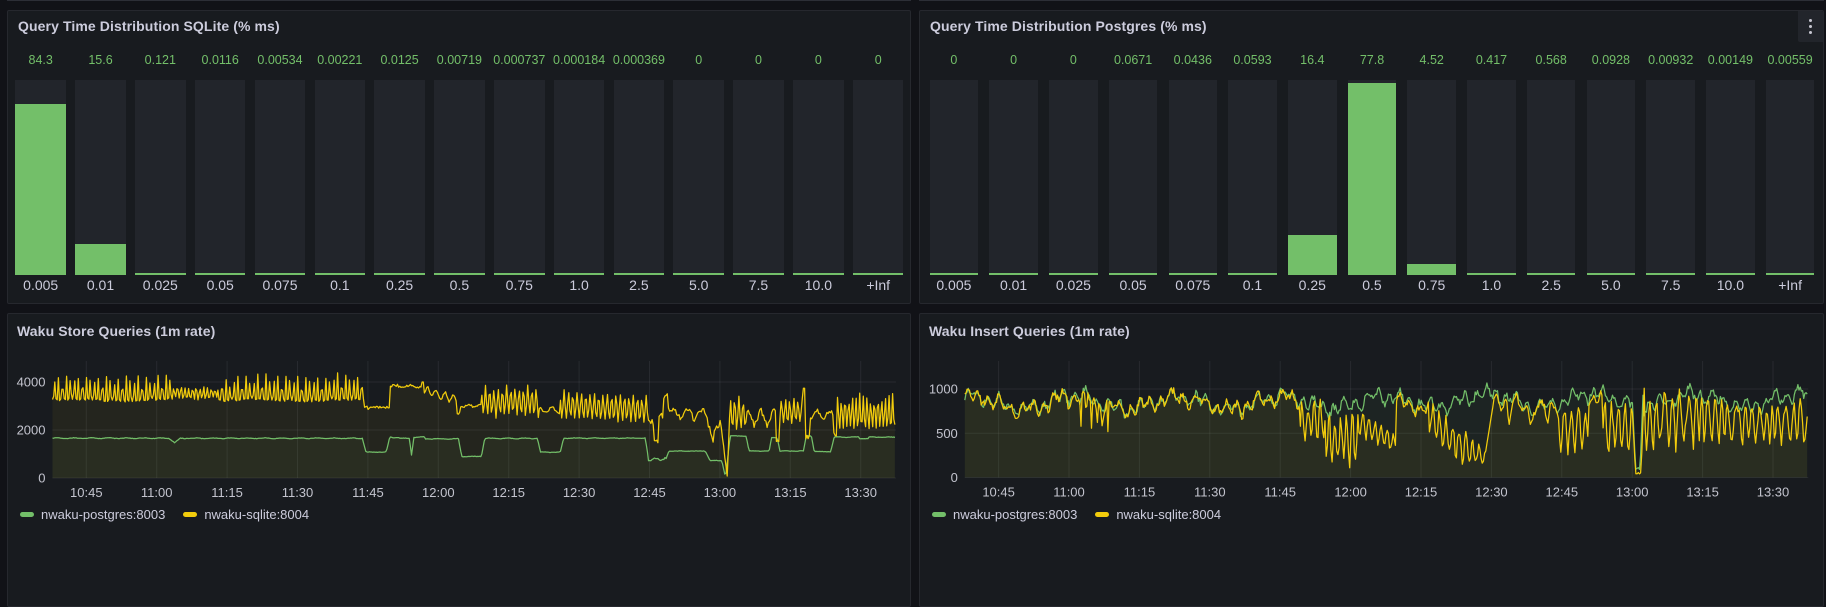 The height and width of the screenshot is (607, 1826). Describe the element at coordinates (31, 382) in the screenshot. I see `svg-text: 4000` at that location.